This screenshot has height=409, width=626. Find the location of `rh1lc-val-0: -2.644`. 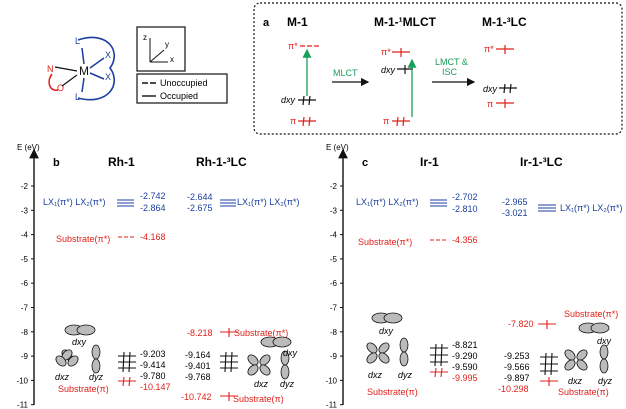

rh1lc-val-0: -2.644 is located at coordinates (200, 197).